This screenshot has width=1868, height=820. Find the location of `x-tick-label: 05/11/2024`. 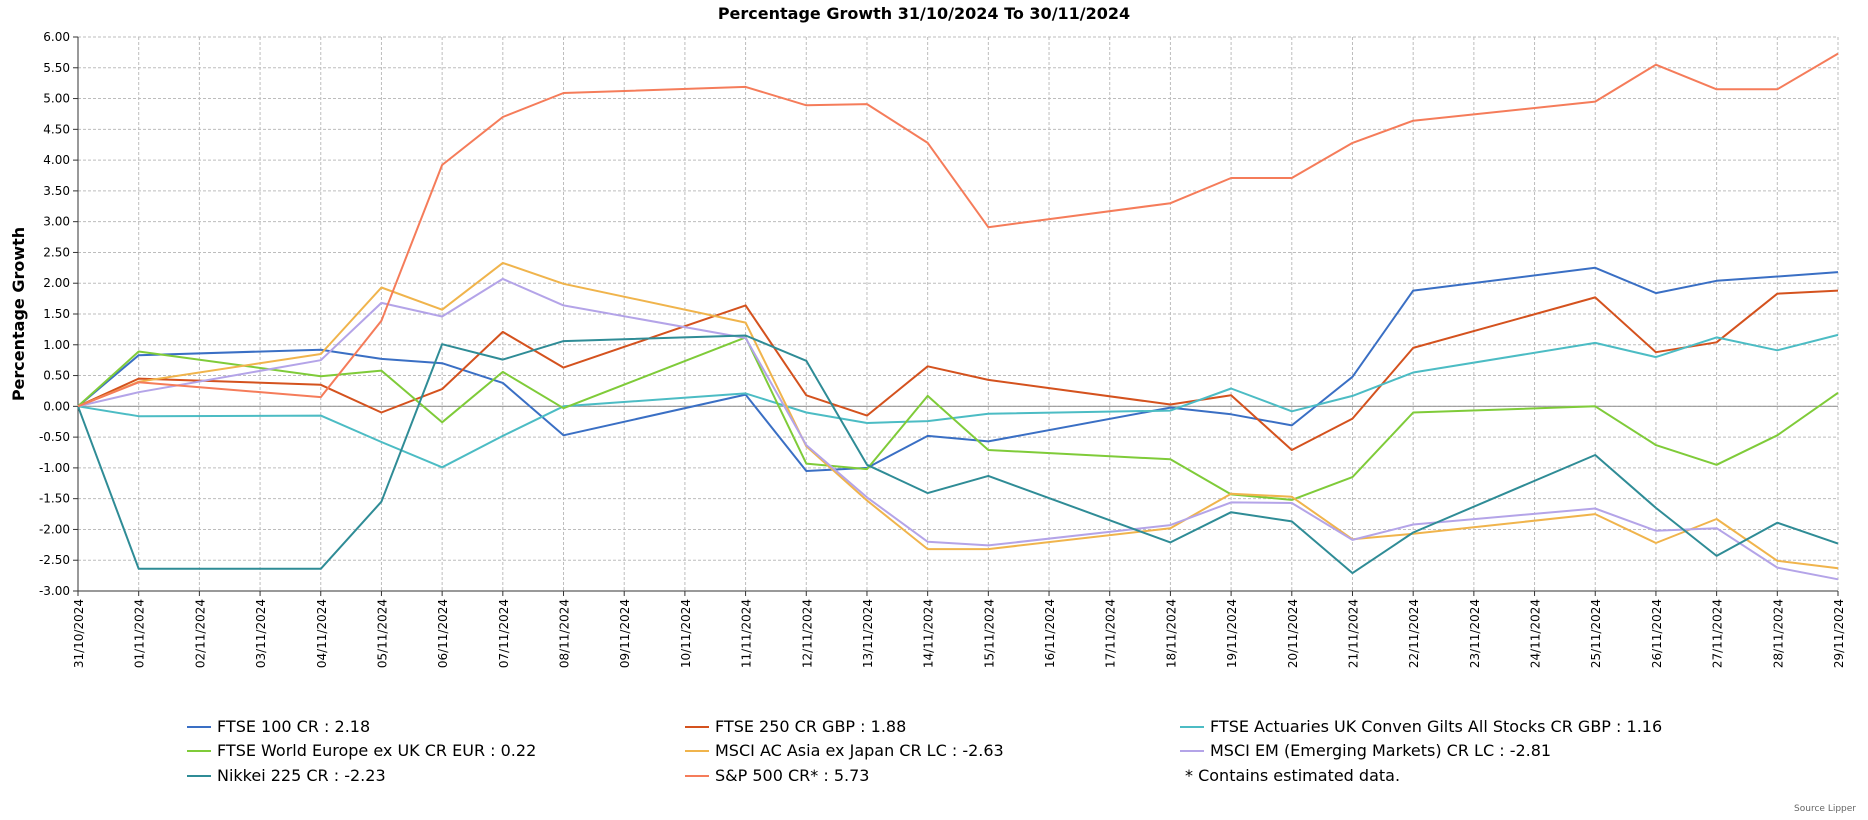

x-tick-label: 05/11/2024 is located at coordinates (382, 633).